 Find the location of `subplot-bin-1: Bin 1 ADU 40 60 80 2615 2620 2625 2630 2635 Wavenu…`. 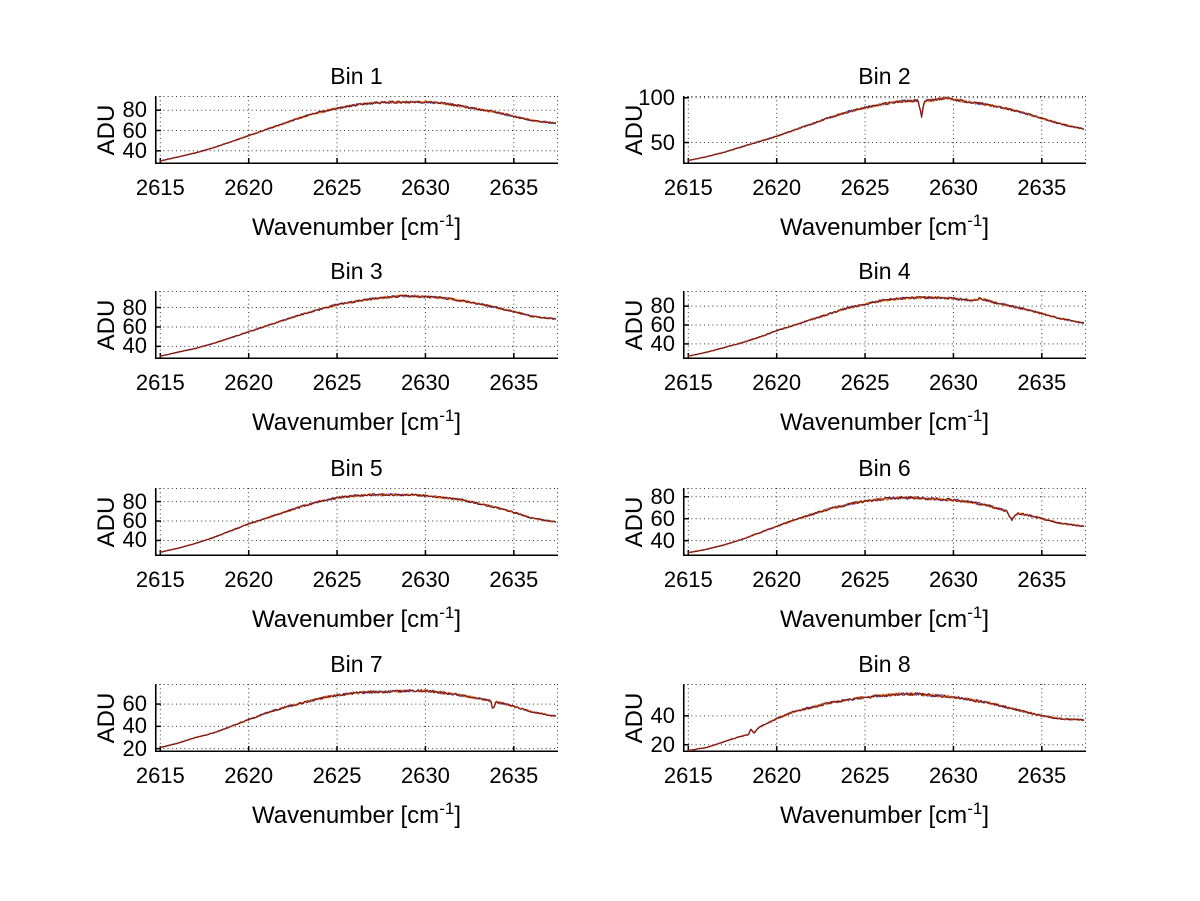

subplot-bin-1: Bin 1 ADU 40 60 80 2615 2620 2625 2630 2635 Wavenu… is located at coordinates (325, 152).